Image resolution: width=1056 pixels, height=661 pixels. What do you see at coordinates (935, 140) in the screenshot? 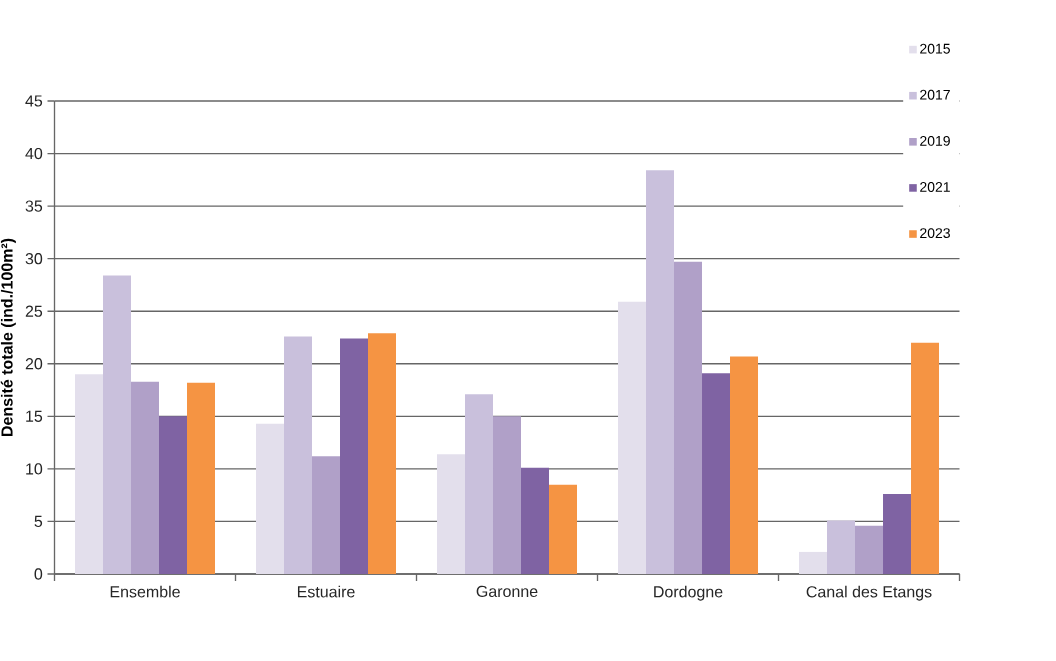
I see `legend-label: 2019` at bounding box center [935, 140].